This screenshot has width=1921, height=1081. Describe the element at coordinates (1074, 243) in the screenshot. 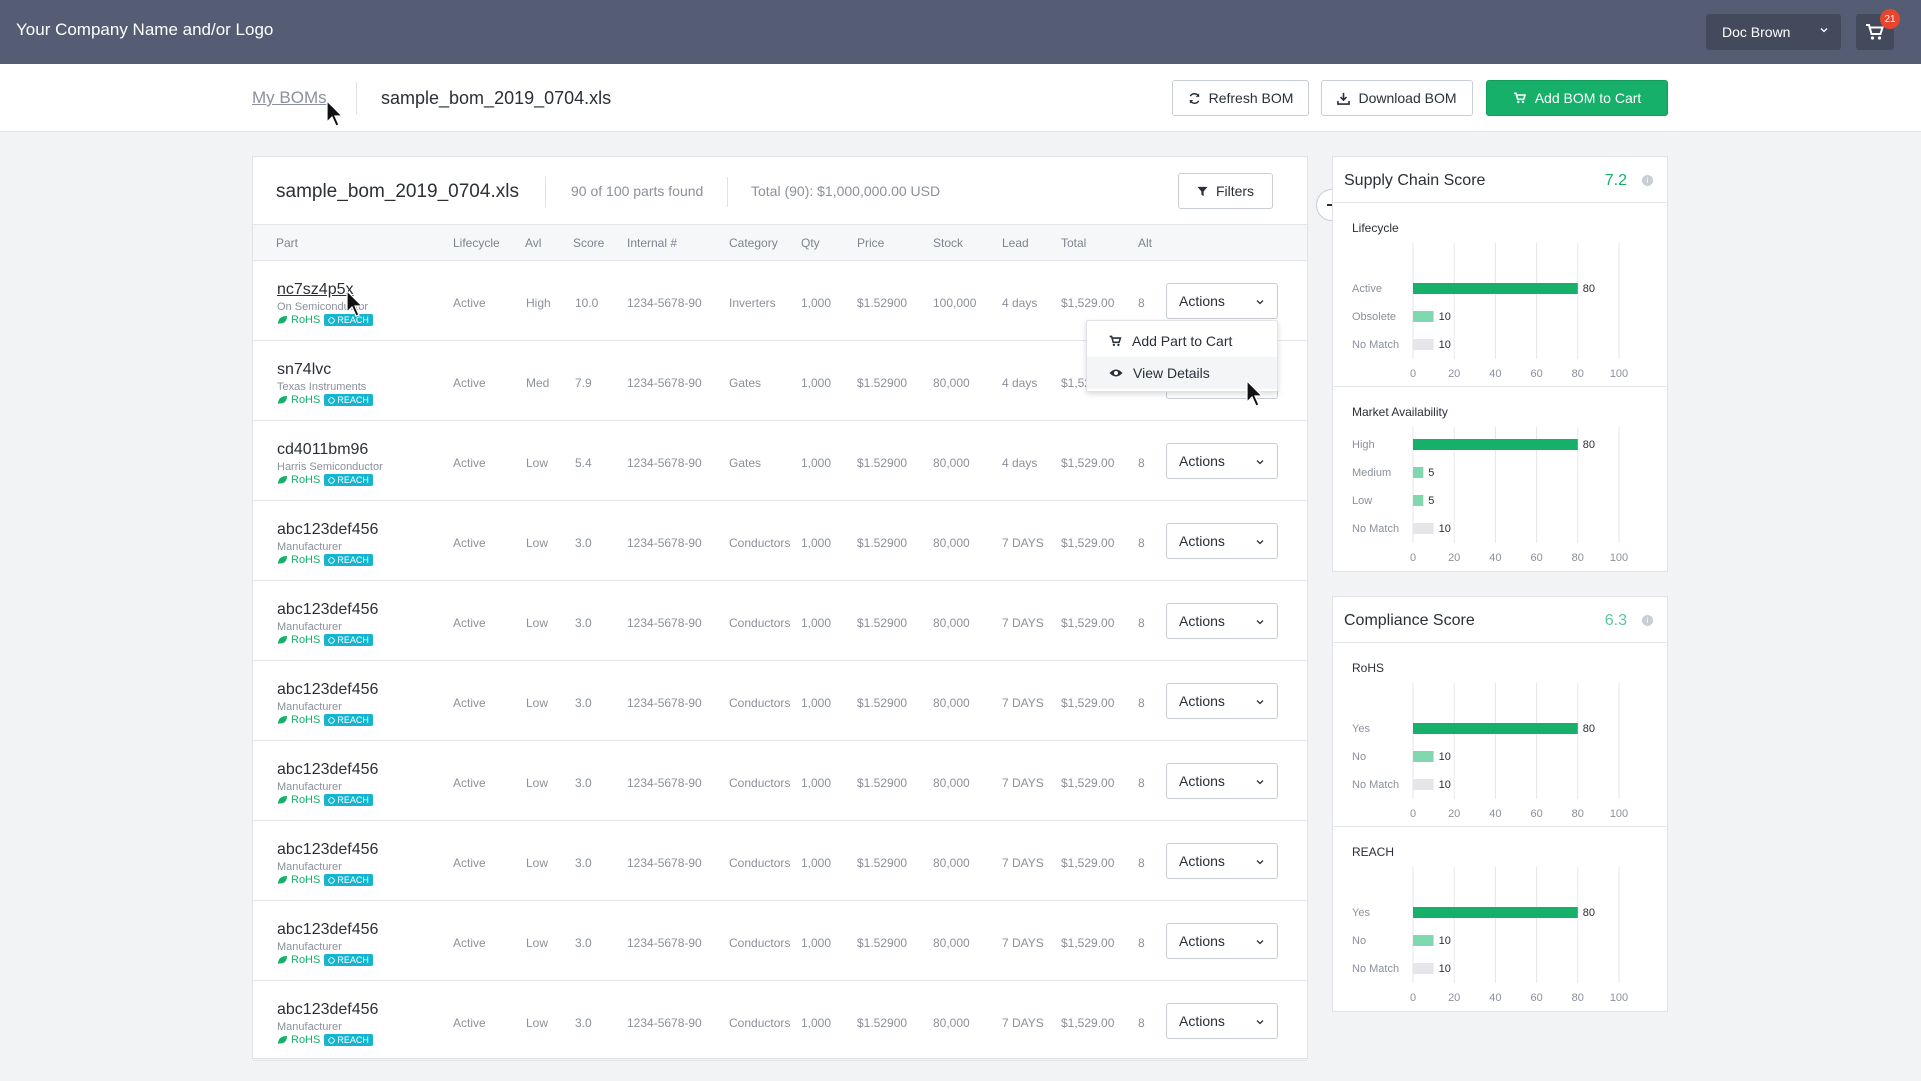

I see `column-header-total: Total` at that location.